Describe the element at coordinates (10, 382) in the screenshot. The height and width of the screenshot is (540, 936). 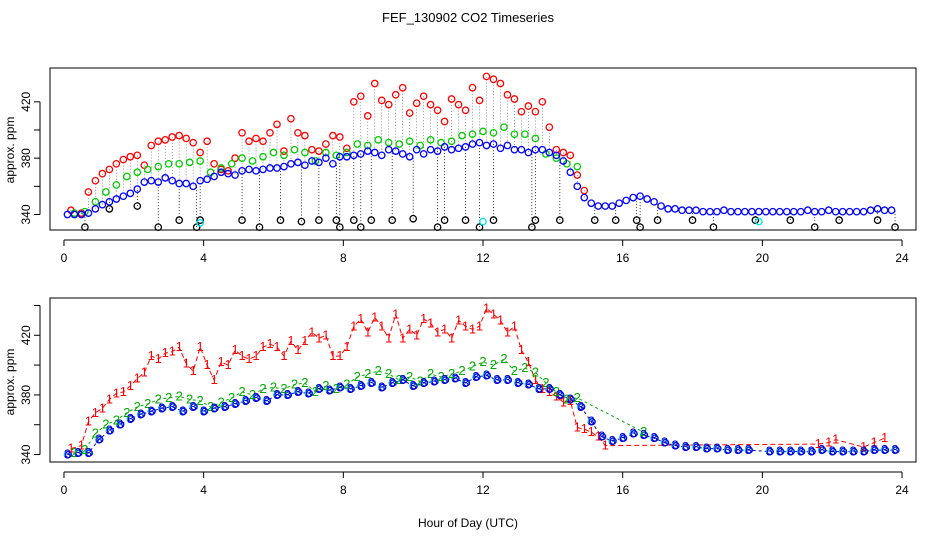
I see `bottom-y-axis-label: approx. ppm` at that location.